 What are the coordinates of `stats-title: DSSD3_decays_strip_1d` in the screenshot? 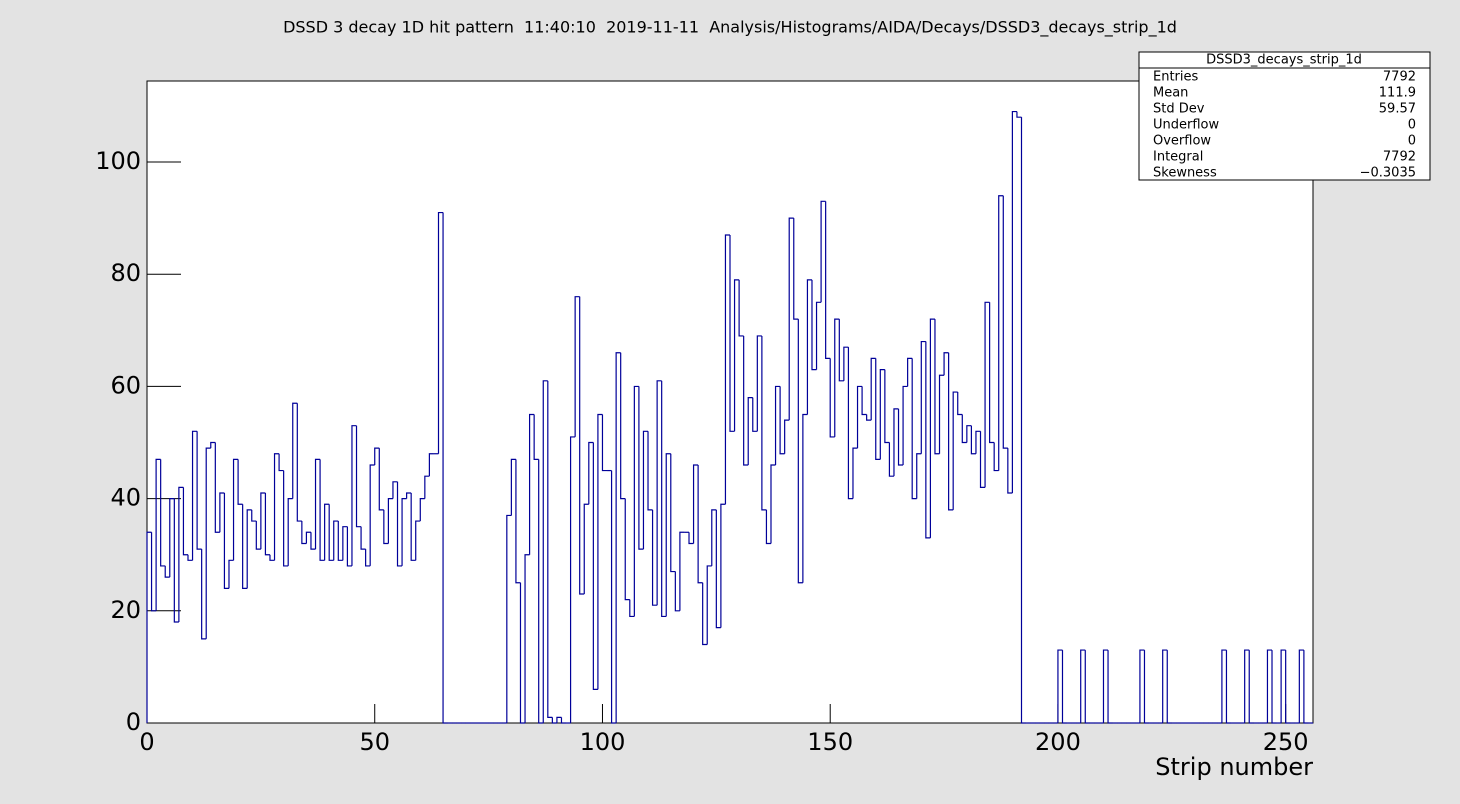 It's located at (1284, 60).